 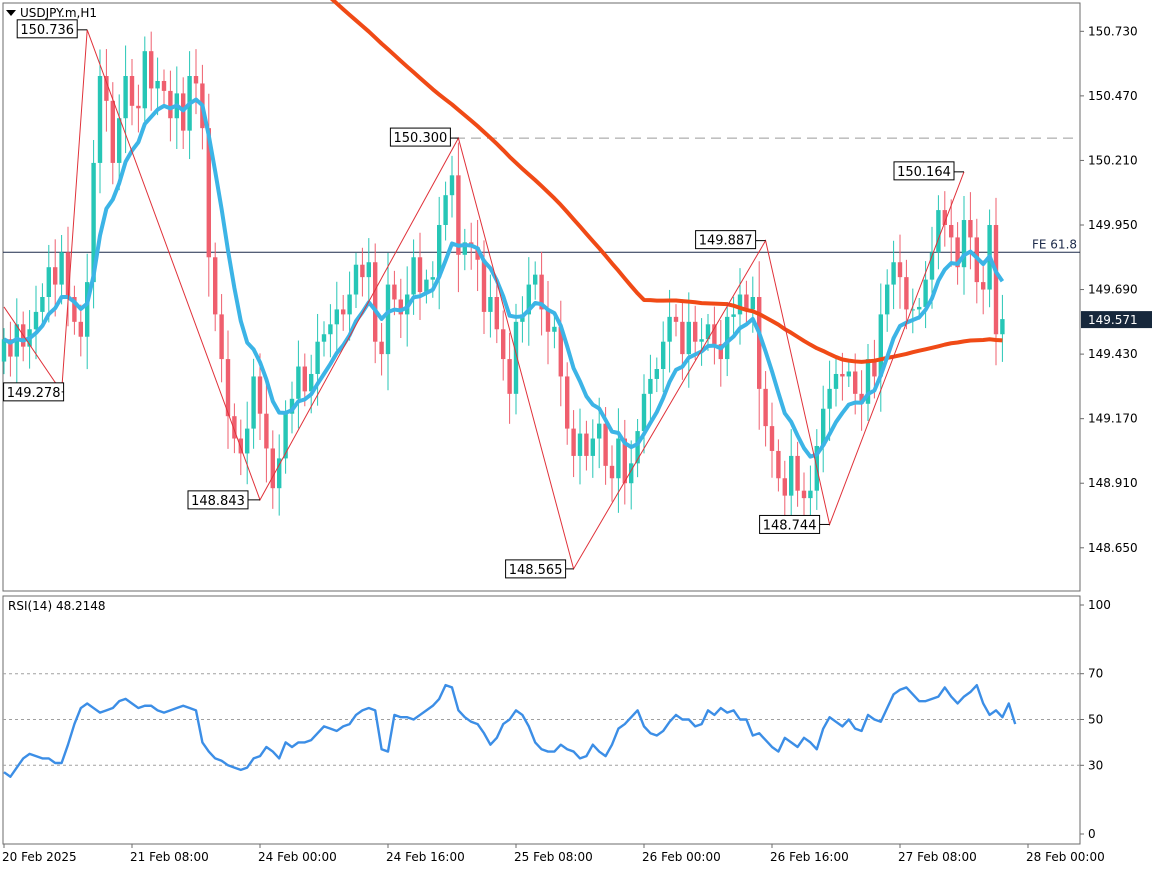 I want to click on zigzag-label-text: 148.744, so click(x=790, y=525).